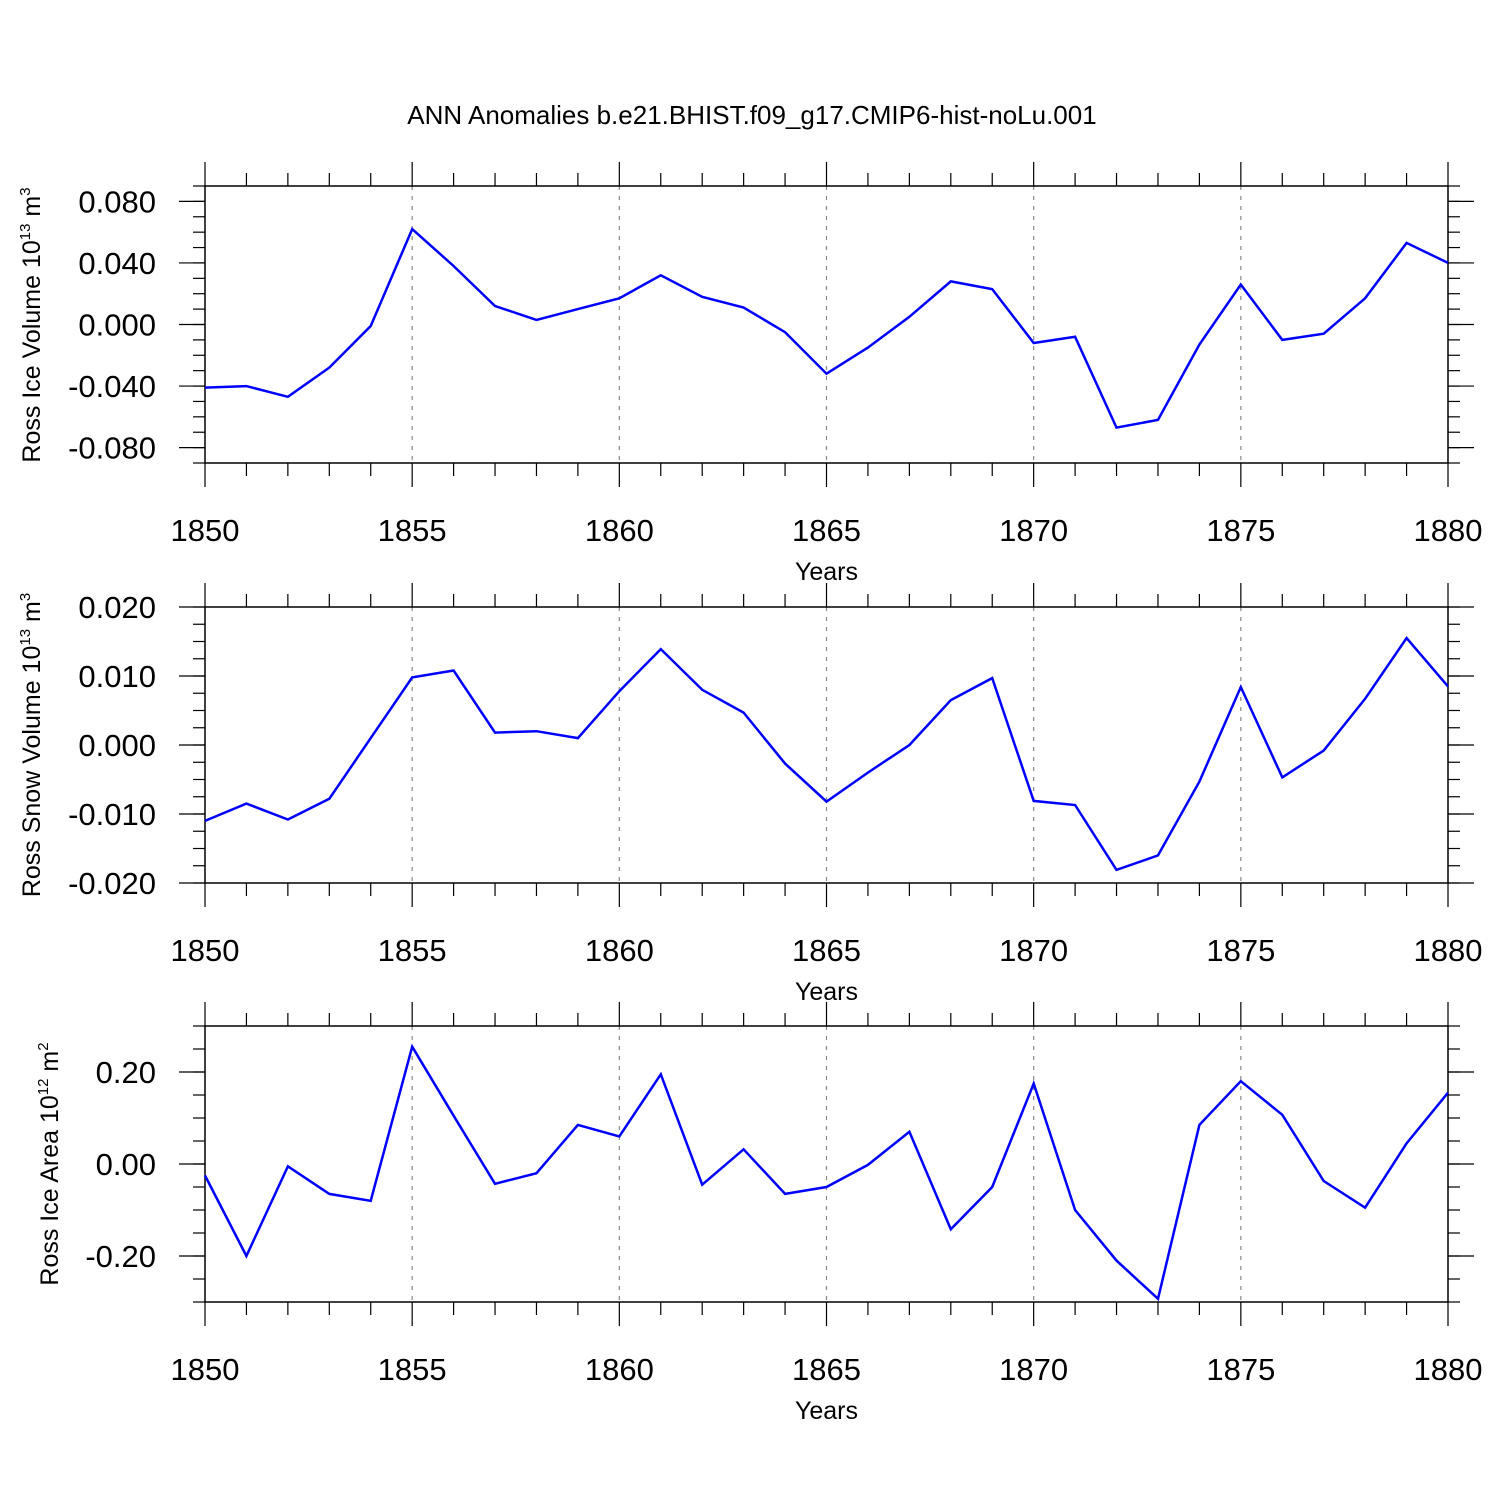 The image size is (1500, 1500). I want to click on y-tick-label: -0.080, so click(112, 448).